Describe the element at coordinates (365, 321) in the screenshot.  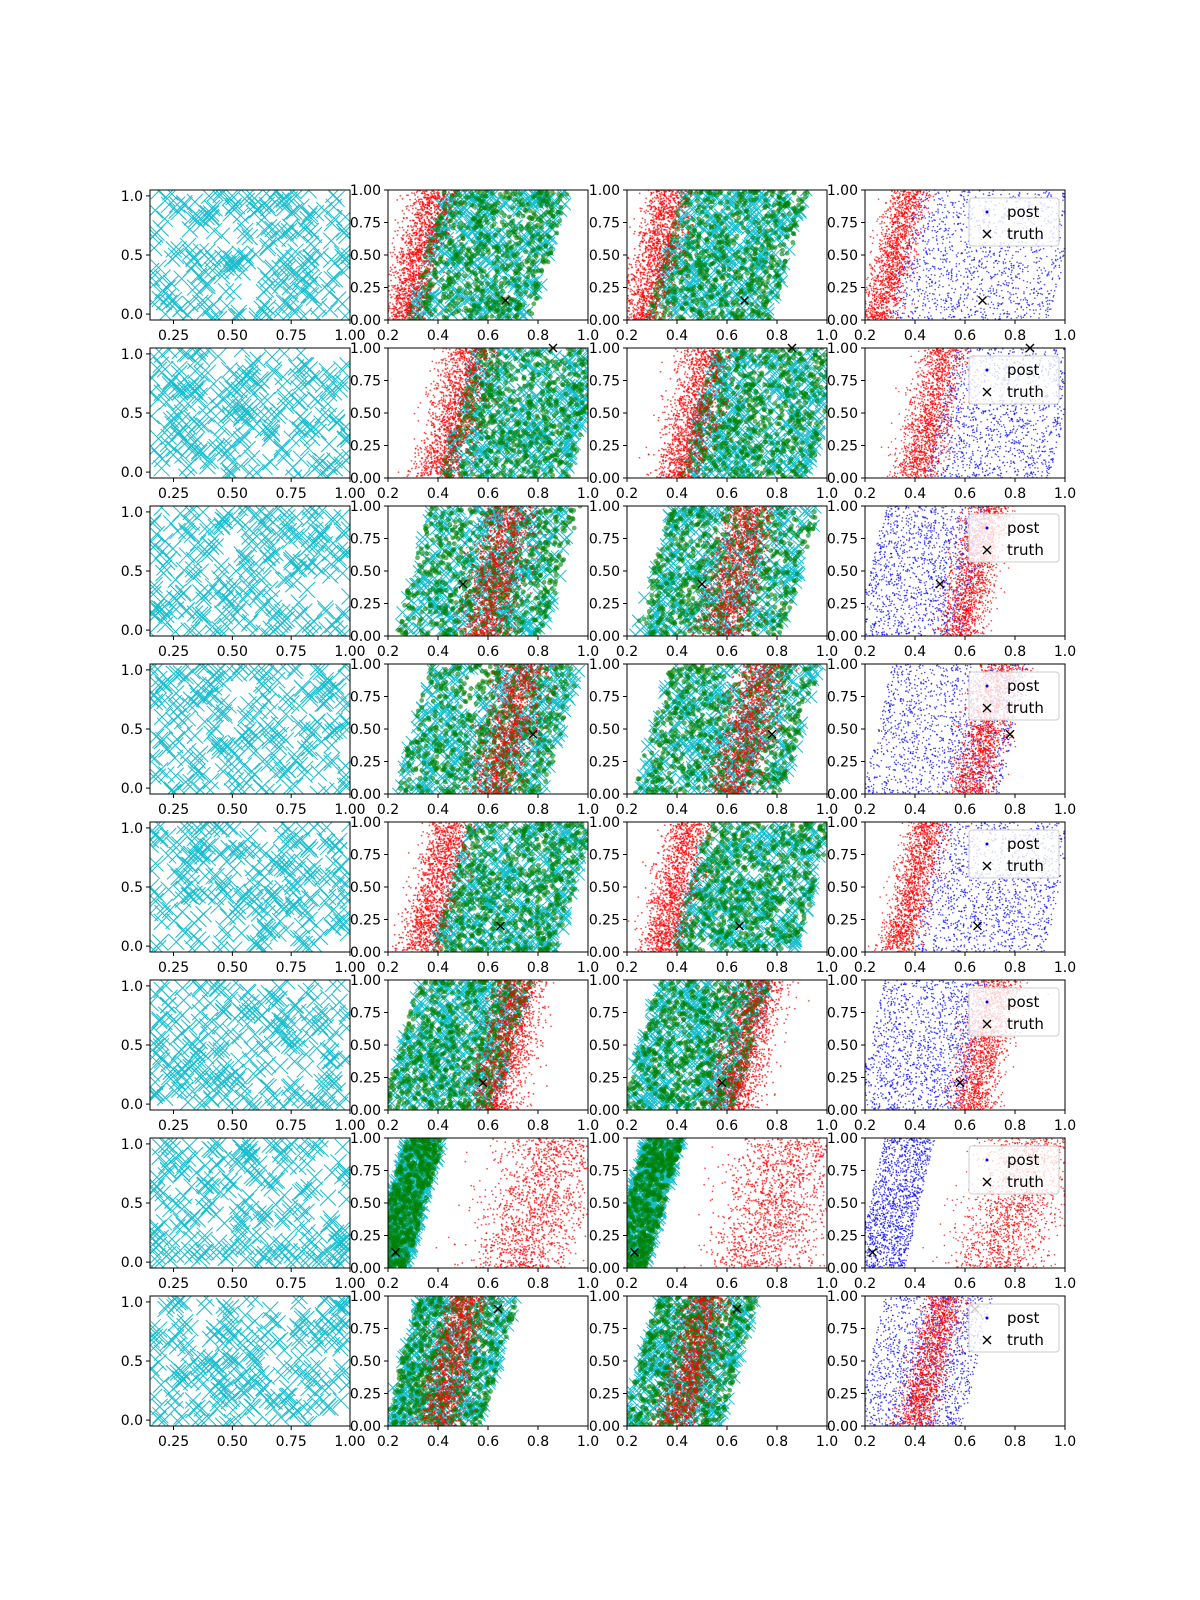
I see `y-tick-label: 0.00` at that location.